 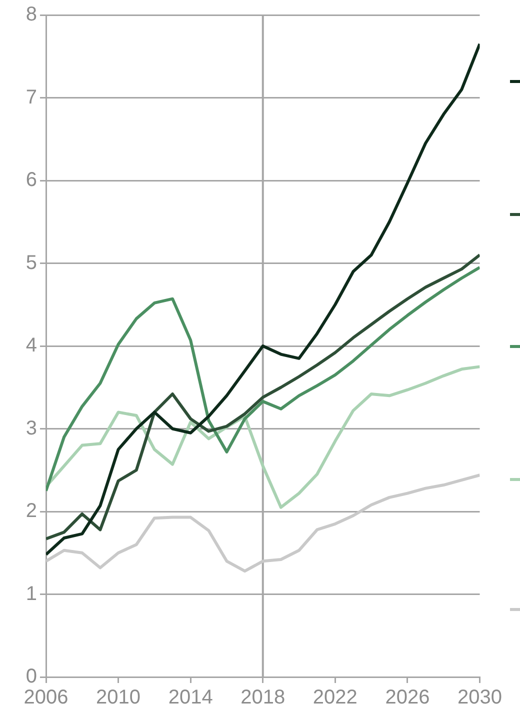 I want to click on x-tick-label: 2030, so click(x=480, y=697).